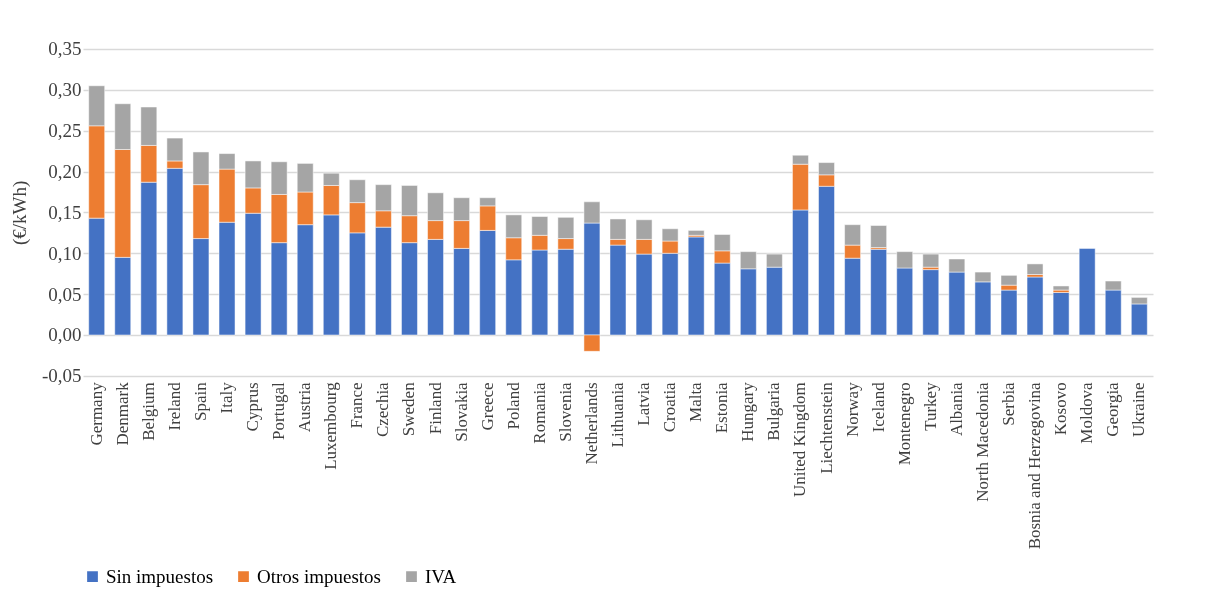 The height and width of the screenshot is (607, 1214). Describe the element at coordinates (96, 413) in the screenshot. I see `x-tick-label: Germany` at that location.